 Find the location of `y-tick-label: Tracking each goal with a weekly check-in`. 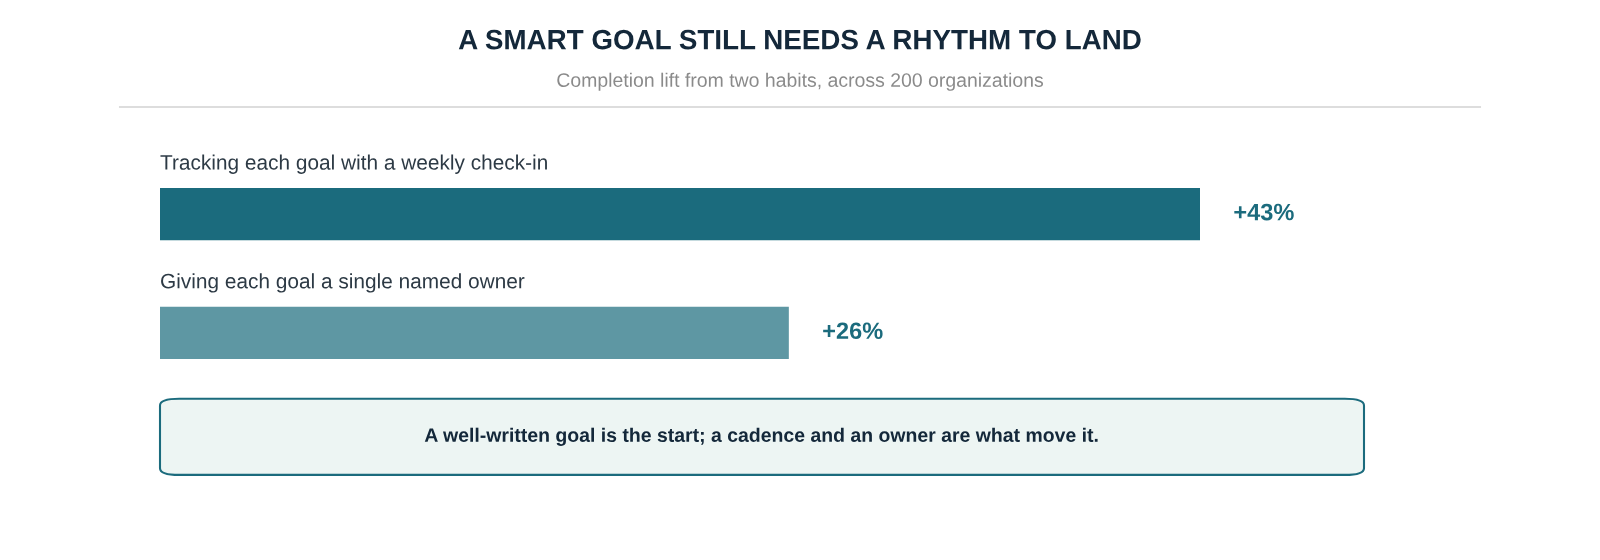

y-tick-label: Tracking each goal with a weekly check-in is located at coordinates (353, 164).